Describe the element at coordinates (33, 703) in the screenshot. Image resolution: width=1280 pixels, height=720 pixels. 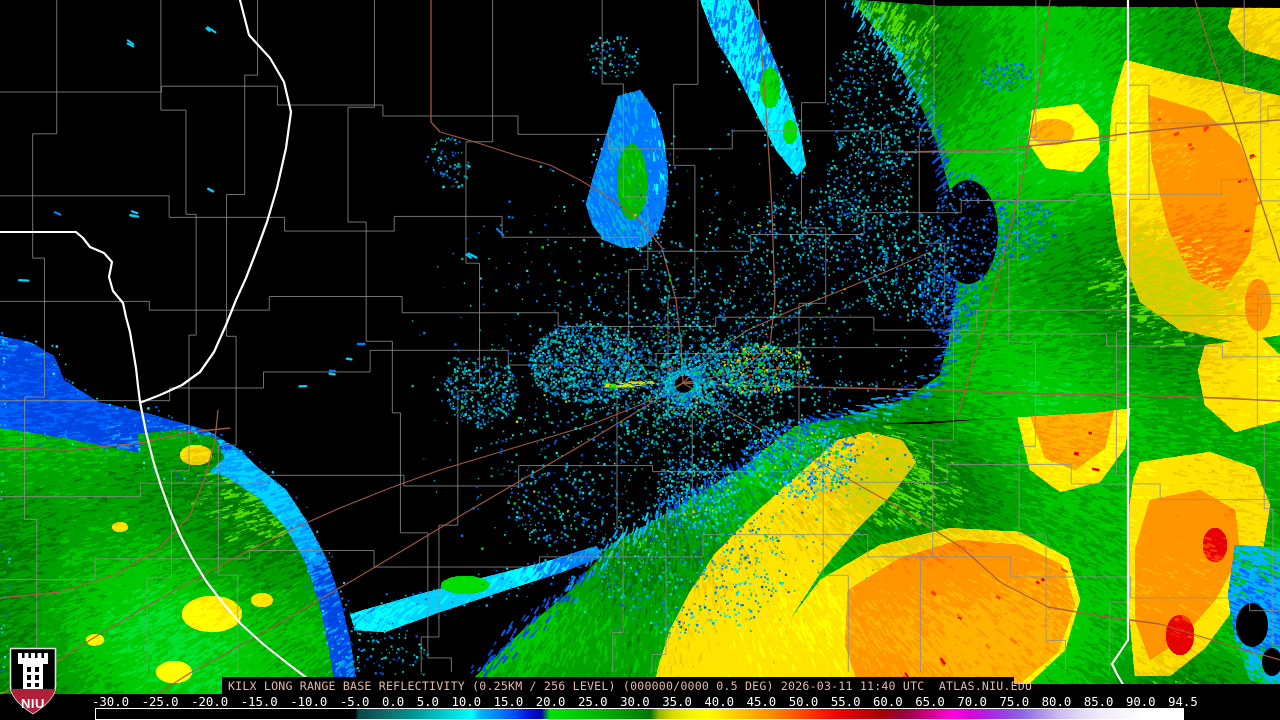
I see `niu-logo-text: NIU` at that location.